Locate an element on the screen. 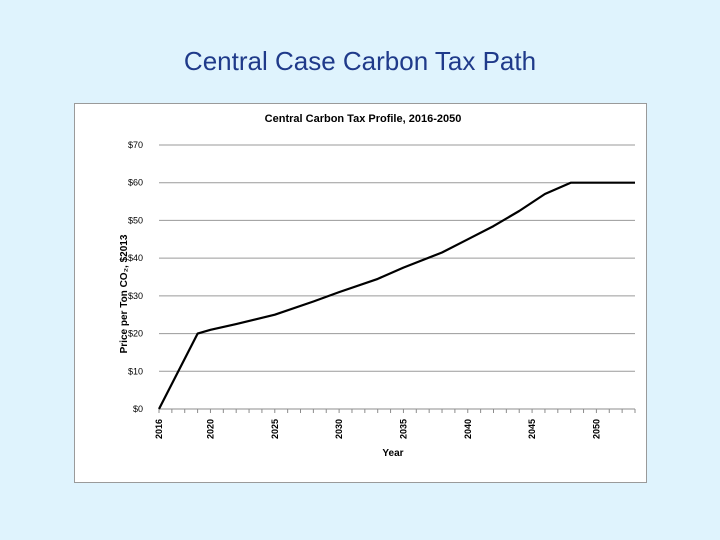 The image size is (720, 540). x-tick-label: 2020 is located at coordinates (210, 429).